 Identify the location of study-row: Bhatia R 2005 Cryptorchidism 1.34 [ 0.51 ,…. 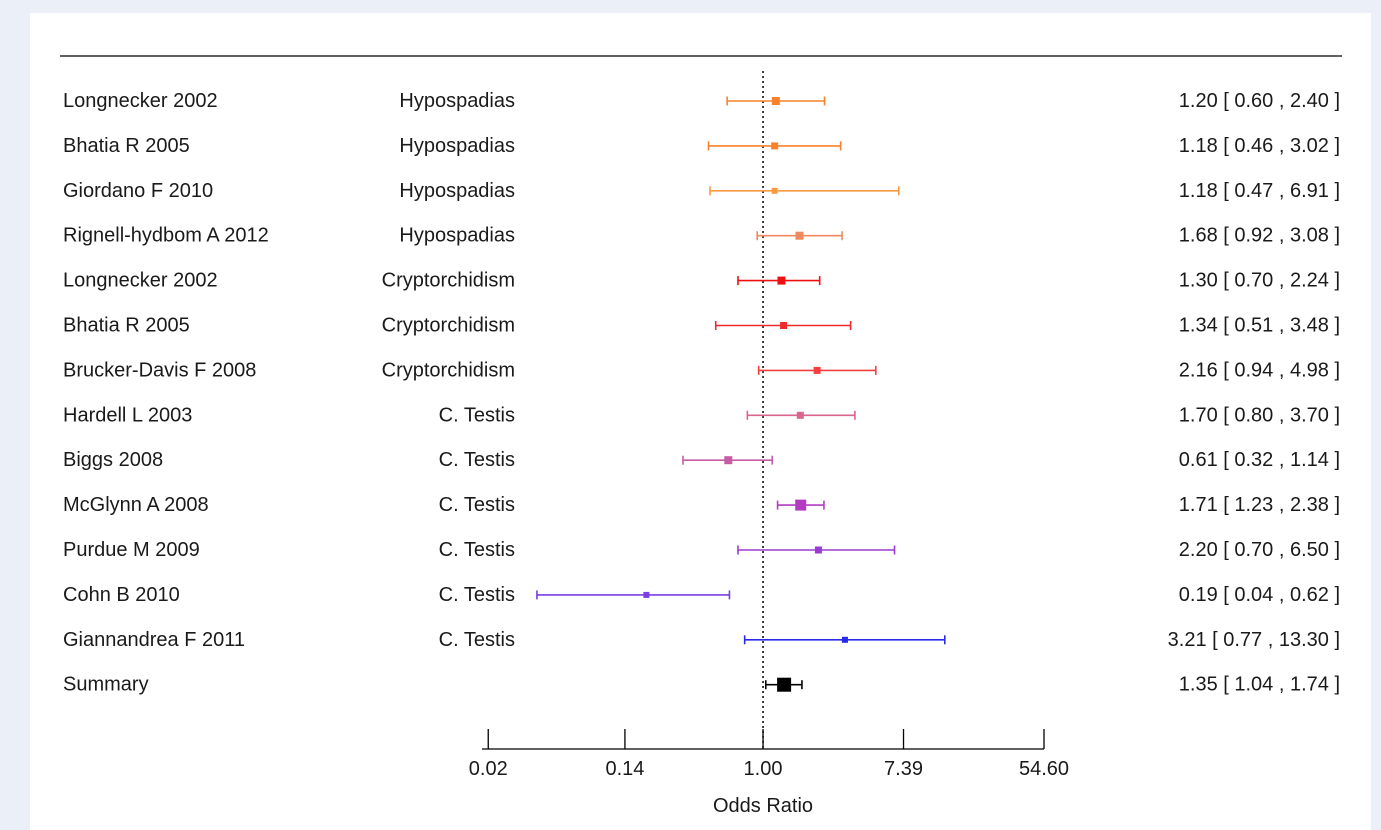
(701, 326).